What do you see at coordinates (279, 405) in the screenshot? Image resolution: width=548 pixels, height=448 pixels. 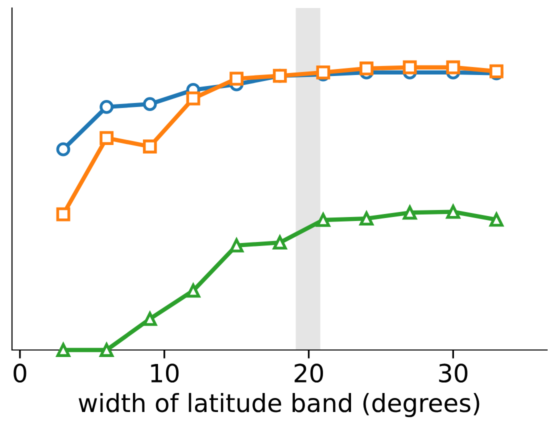 I see `x-axis-title: width of latitude band (degrees)` at bounding box center [279, 405].